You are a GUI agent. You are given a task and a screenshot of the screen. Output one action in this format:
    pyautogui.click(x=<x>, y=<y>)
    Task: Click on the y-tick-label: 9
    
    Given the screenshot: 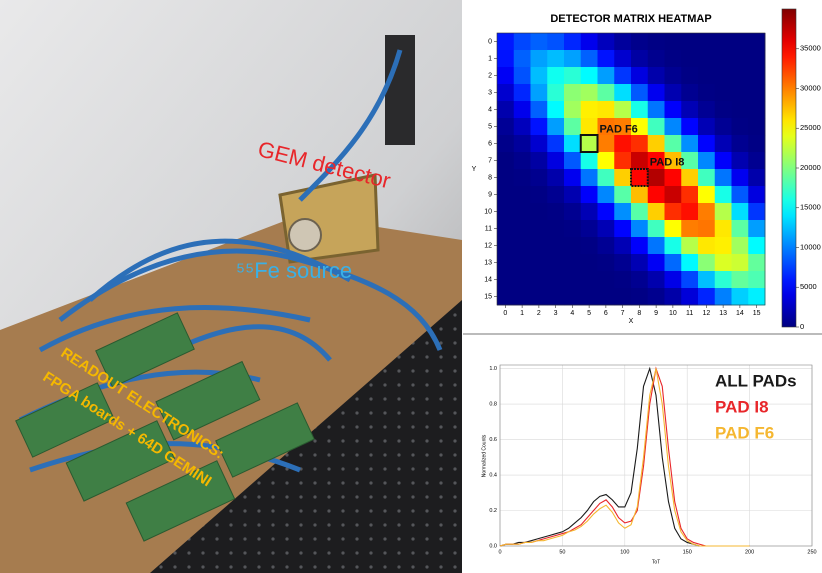 What is the action you would take?
    pyautogui.click(x=490, y=194)
    